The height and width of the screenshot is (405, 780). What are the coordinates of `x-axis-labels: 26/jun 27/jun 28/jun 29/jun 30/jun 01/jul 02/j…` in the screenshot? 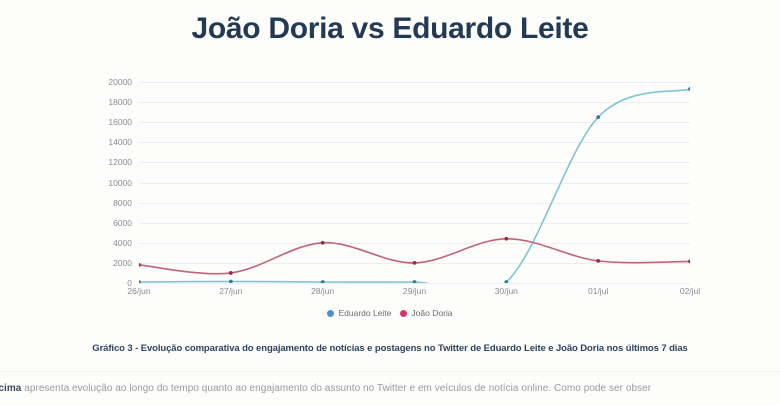 It's located at (413, 296).